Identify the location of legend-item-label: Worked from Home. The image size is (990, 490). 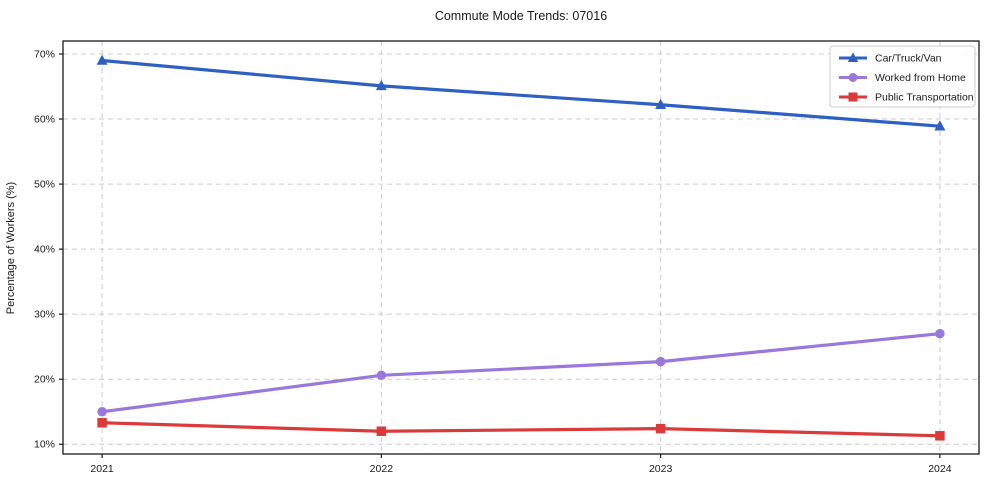
(920, 78).